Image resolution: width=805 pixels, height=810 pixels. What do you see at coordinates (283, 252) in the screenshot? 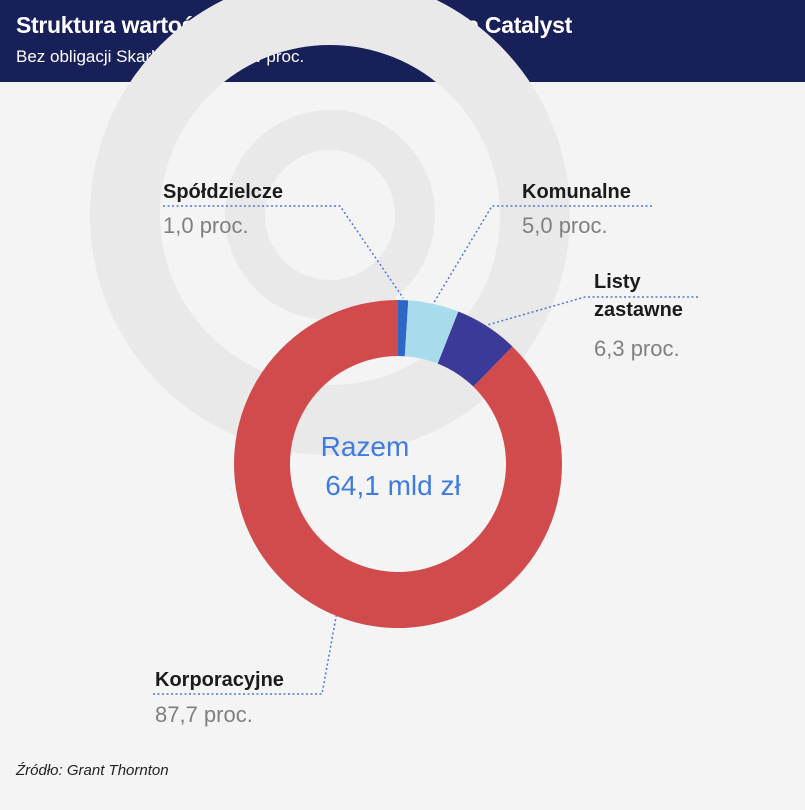
I see `leader-line-spoldzielcze` at bounding box center [283, 252].